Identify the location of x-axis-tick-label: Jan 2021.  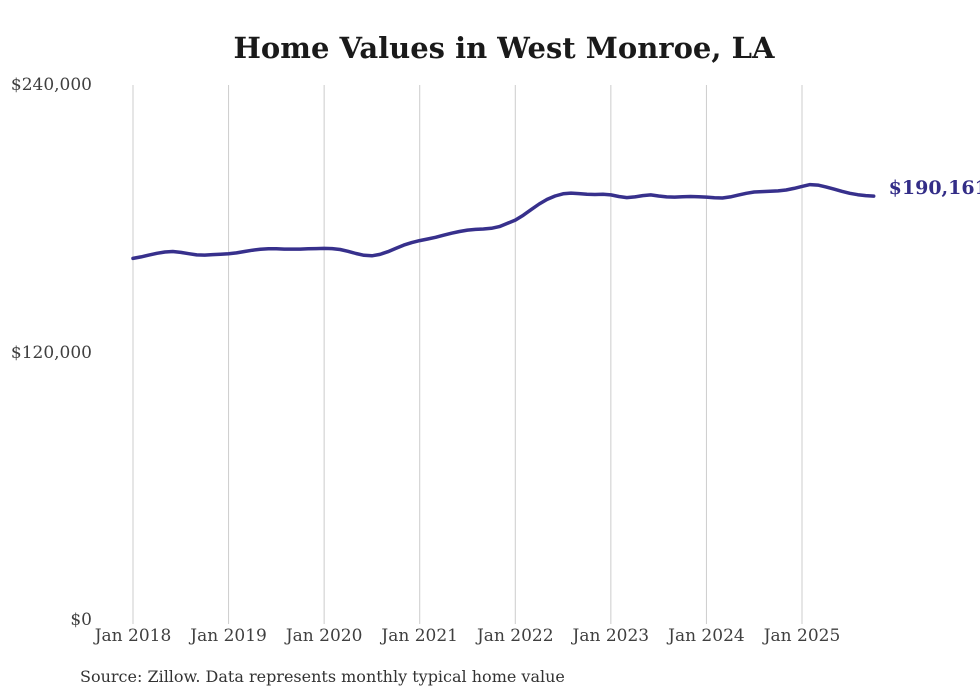
(419, 636).